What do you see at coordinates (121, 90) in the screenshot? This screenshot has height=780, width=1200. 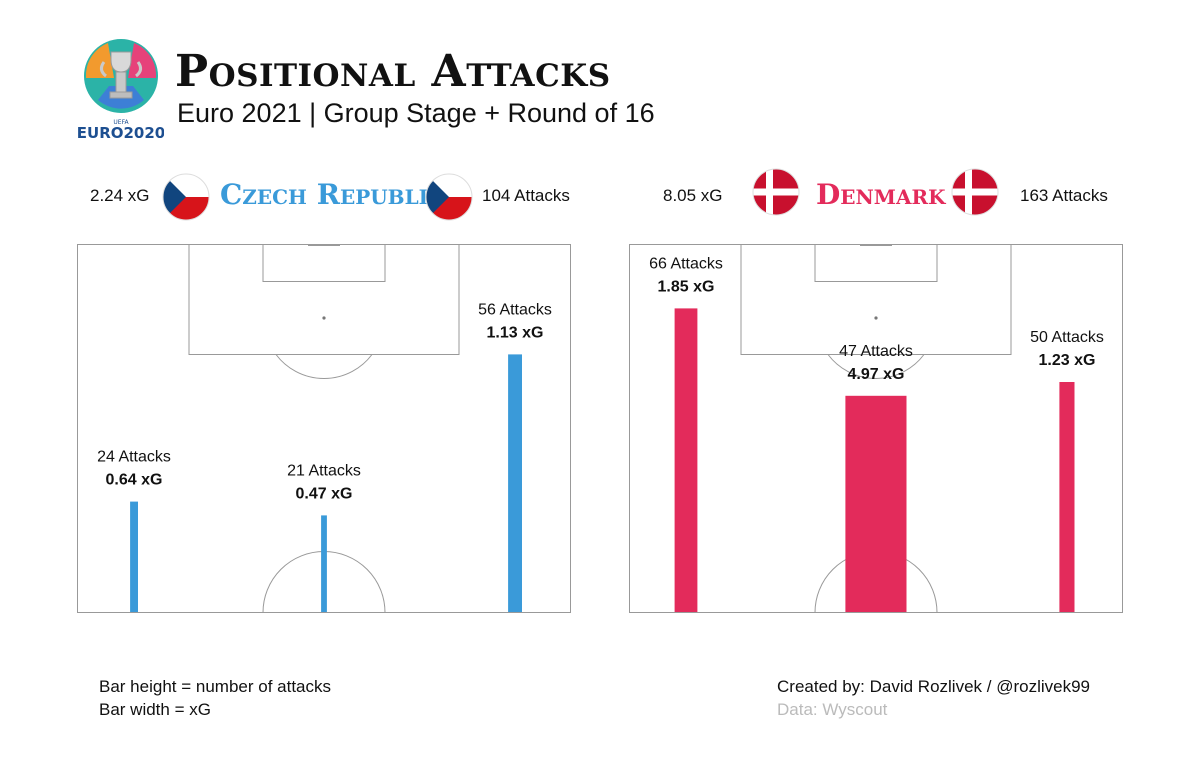 I see `euro2020-logo: UEFA EURO2020` at bounding box center [121, 90].